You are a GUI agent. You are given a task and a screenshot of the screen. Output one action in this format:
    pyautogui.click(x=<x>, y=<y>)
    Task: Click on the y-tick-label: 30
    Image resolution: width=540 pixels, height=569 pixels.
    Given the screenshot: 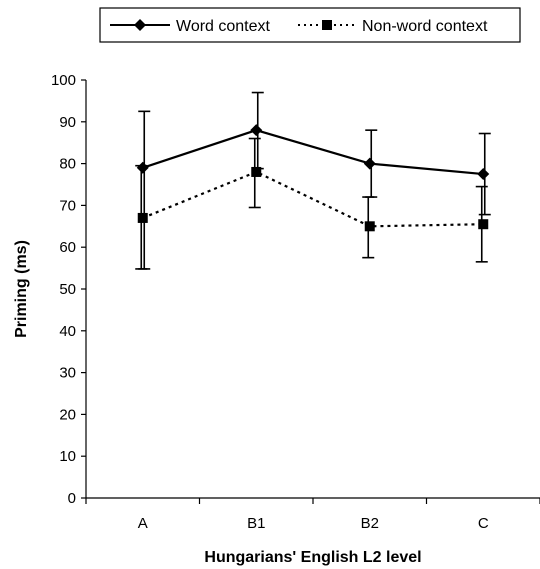 What is the action you would take?
    pyautogui.click(x=67, y=373)
    